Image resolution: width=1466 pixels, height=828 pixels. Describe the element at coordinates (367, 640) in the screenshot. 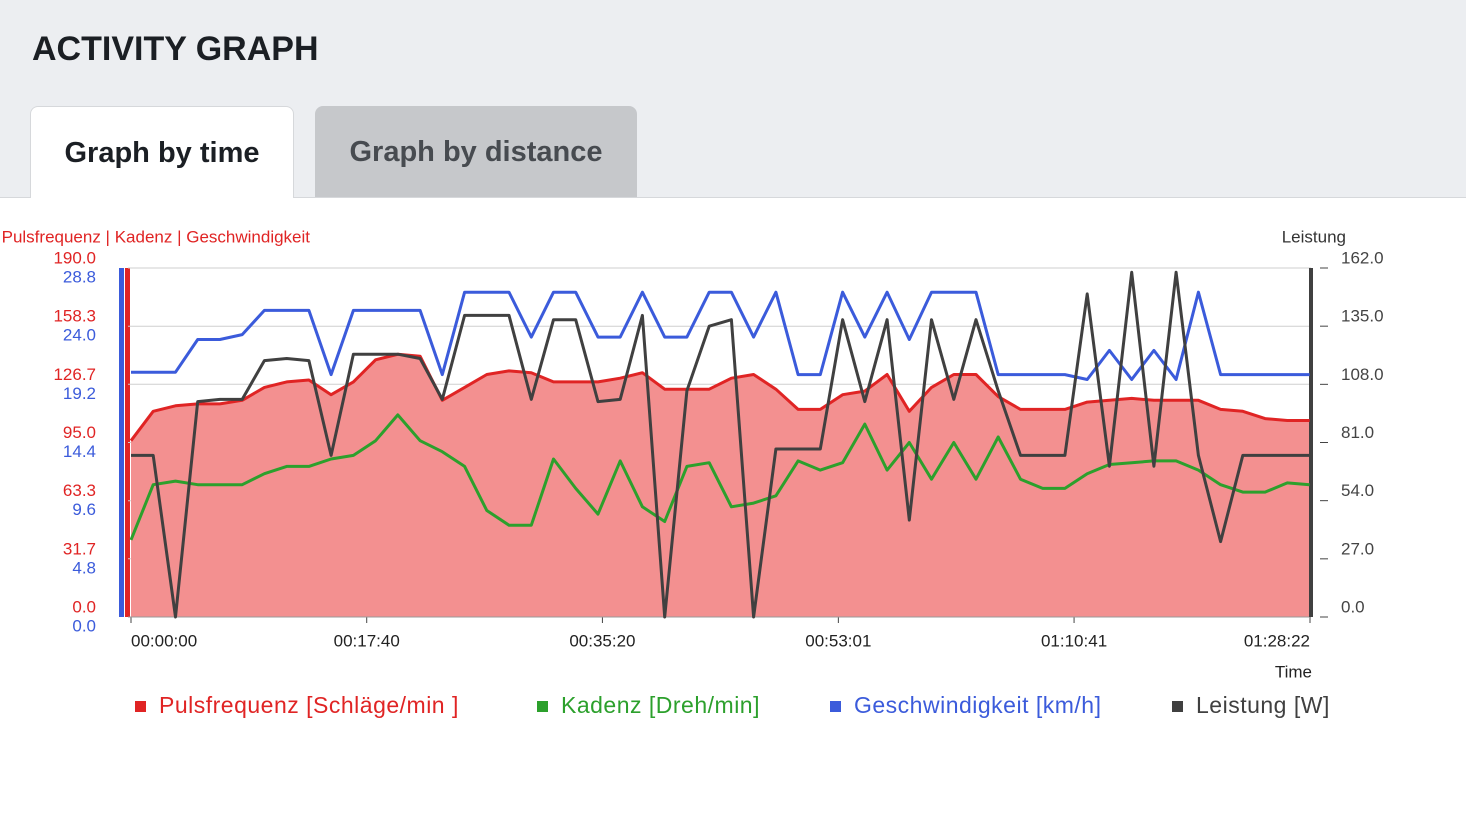

I see `x-tick-label: 00:17:40` at that location.